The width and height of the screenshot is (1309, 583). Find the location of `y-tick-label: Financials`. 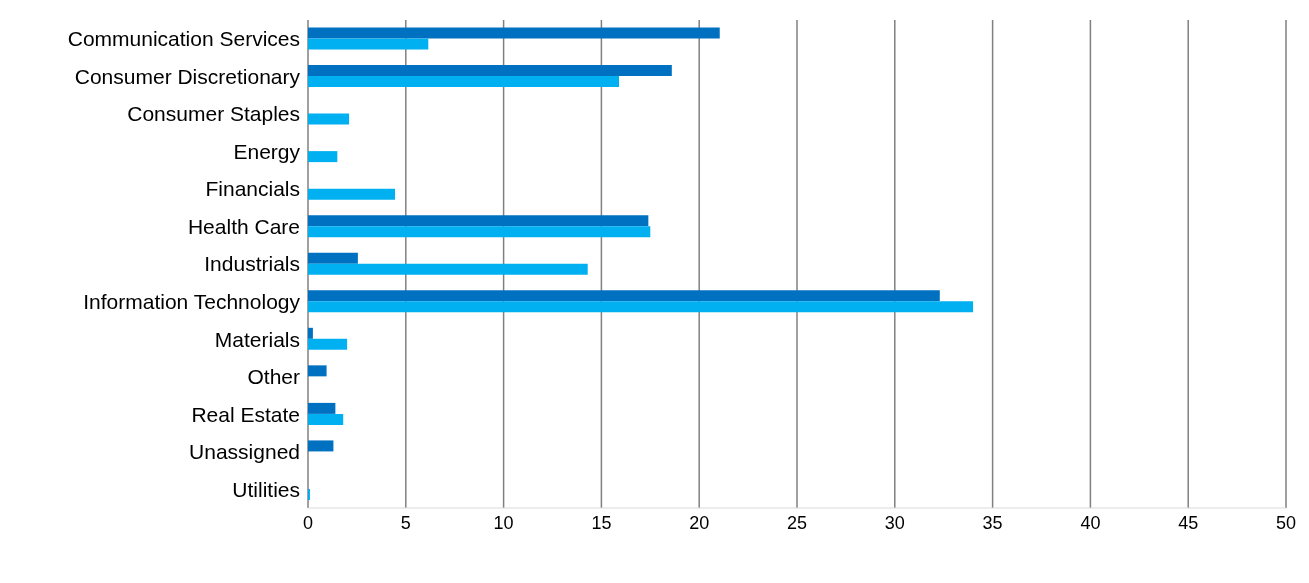

y-tick-label: Financials is located at coordinates (252, 189).